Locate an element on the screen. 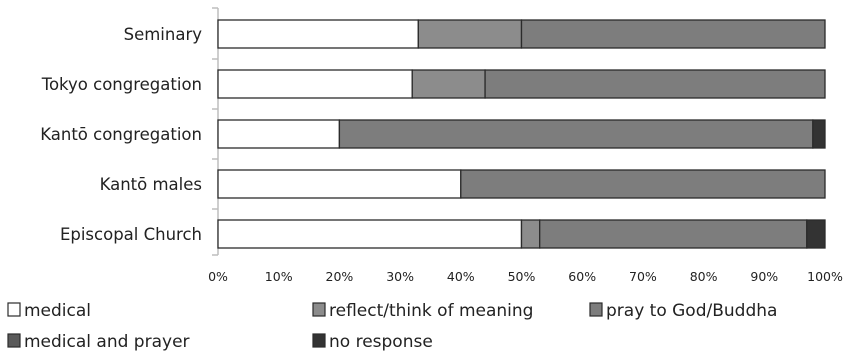 The height and width of the screenshot is (359, 846). x-tick-label: 60% is located at coordinates (582, 276).